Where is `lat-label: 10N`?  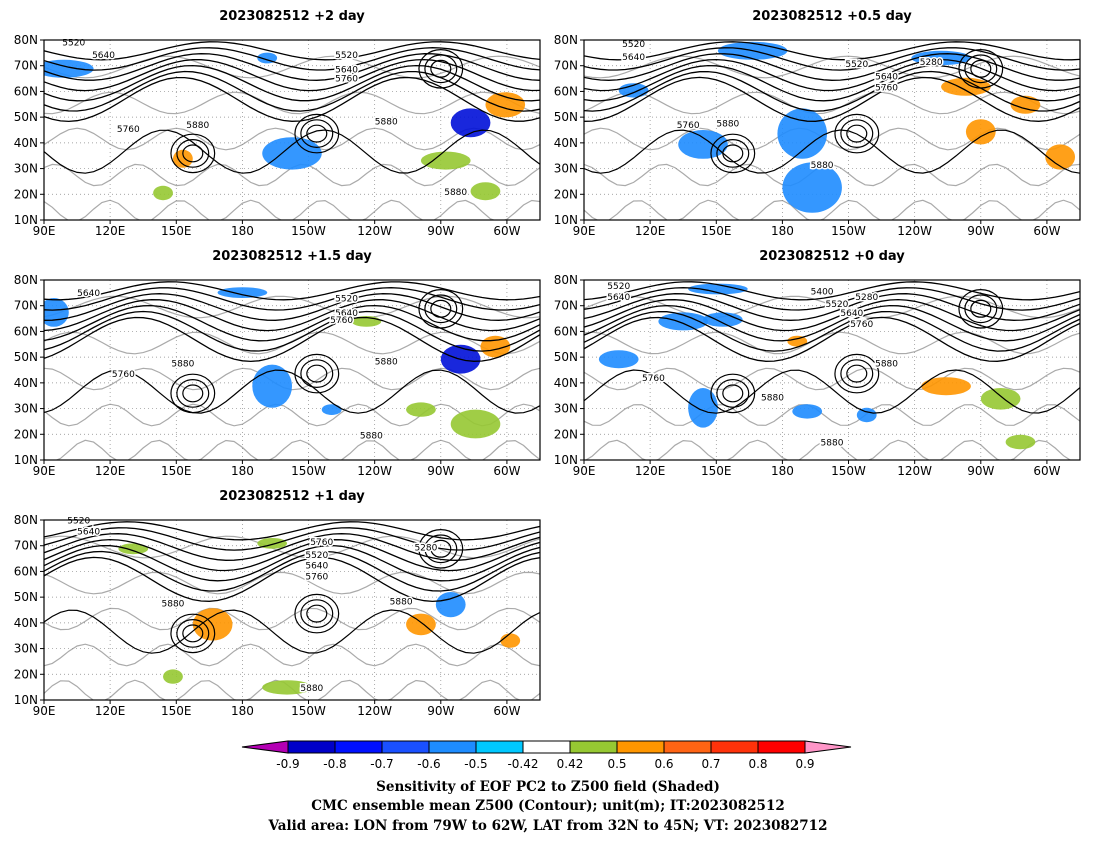 lat-label: 10N is located at coordinates (566, 220).